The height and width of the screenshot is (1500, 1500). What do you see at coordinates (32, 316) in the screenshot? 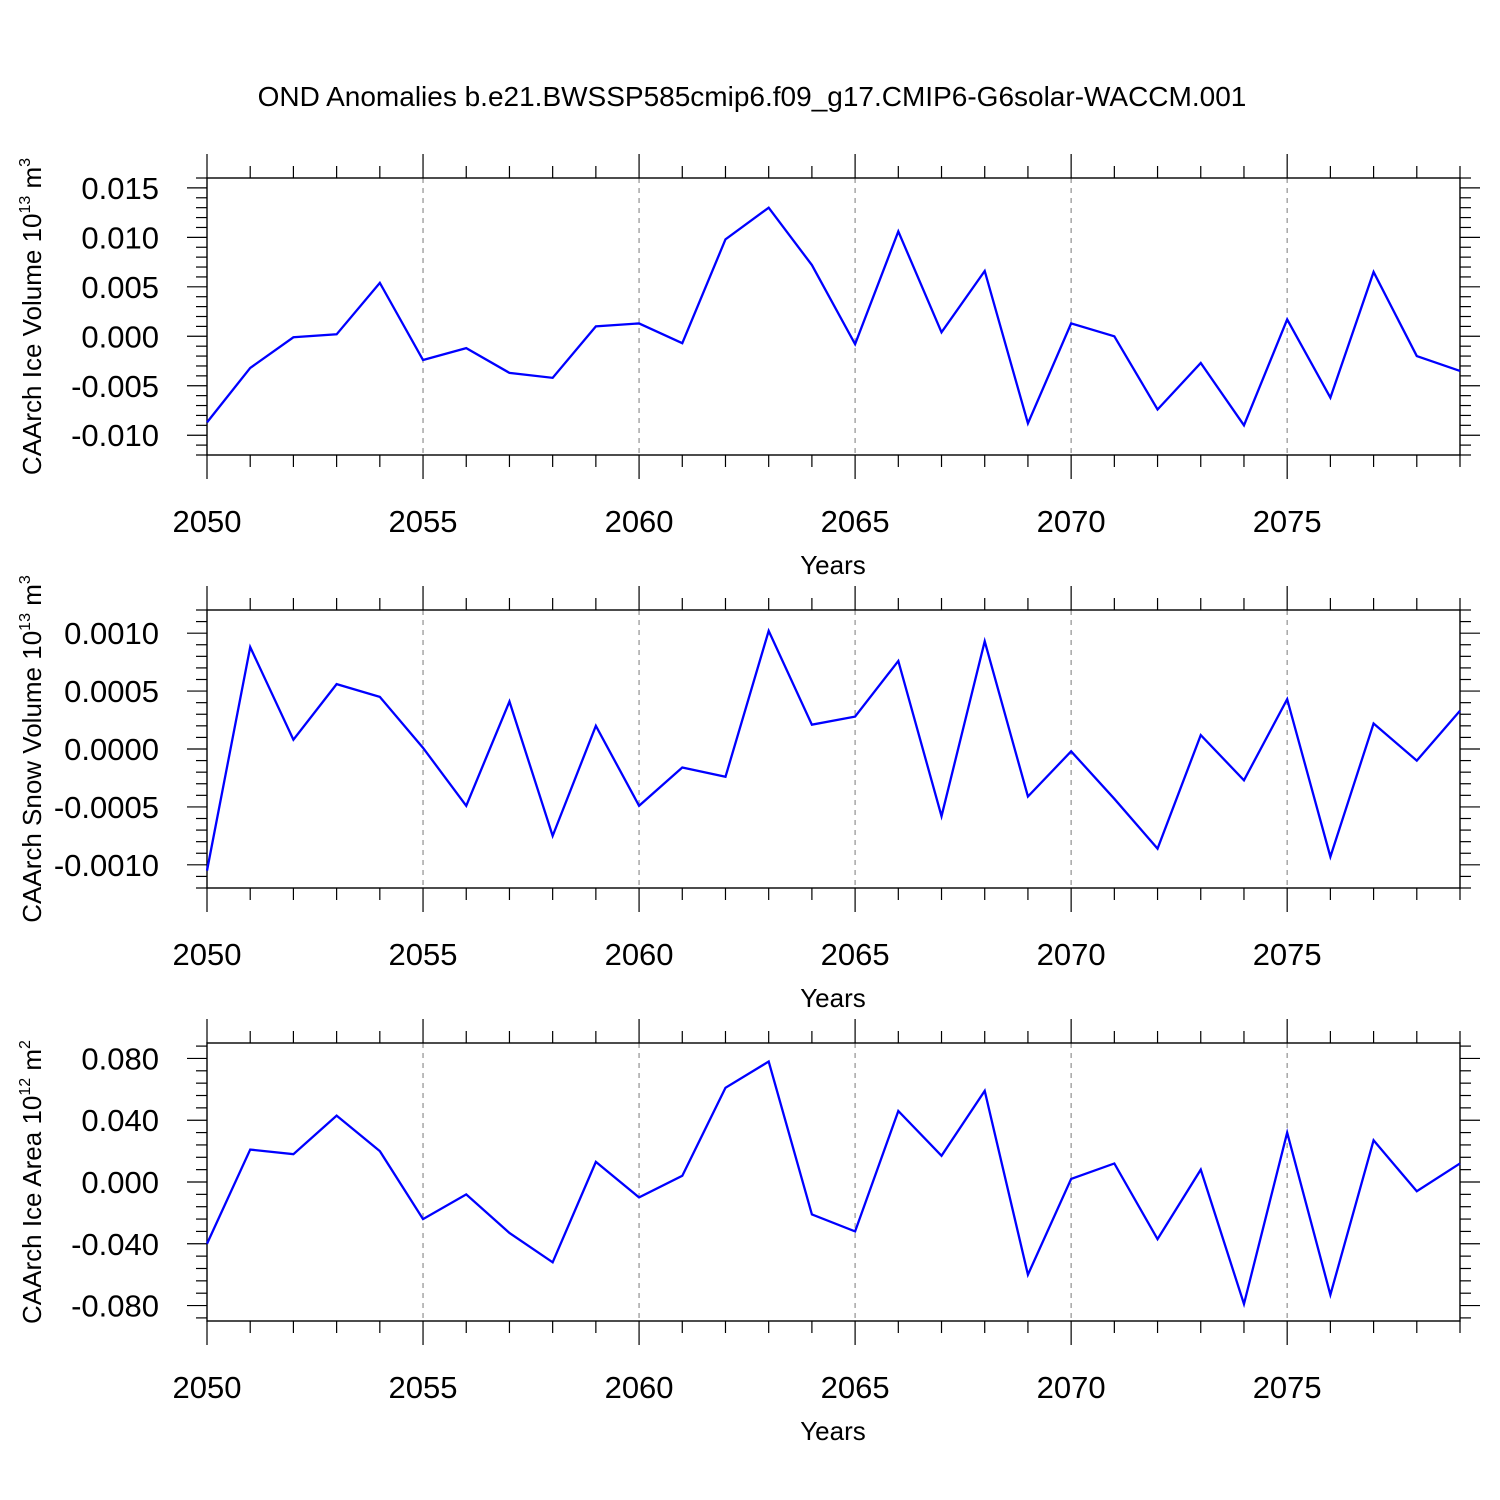
I see `y-axis-label: CAArch Ice Volume 1013 m3` at bounding box center [32, 316].